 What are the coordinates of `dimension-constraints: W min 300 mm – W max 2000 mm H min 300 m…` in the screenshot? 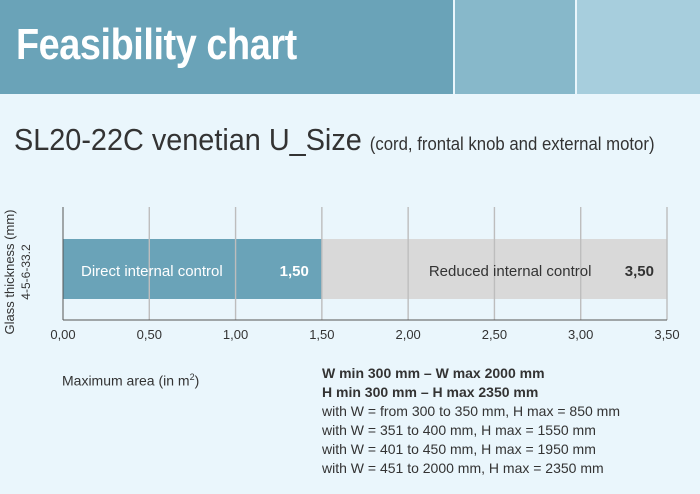 It's located at (471, 421).